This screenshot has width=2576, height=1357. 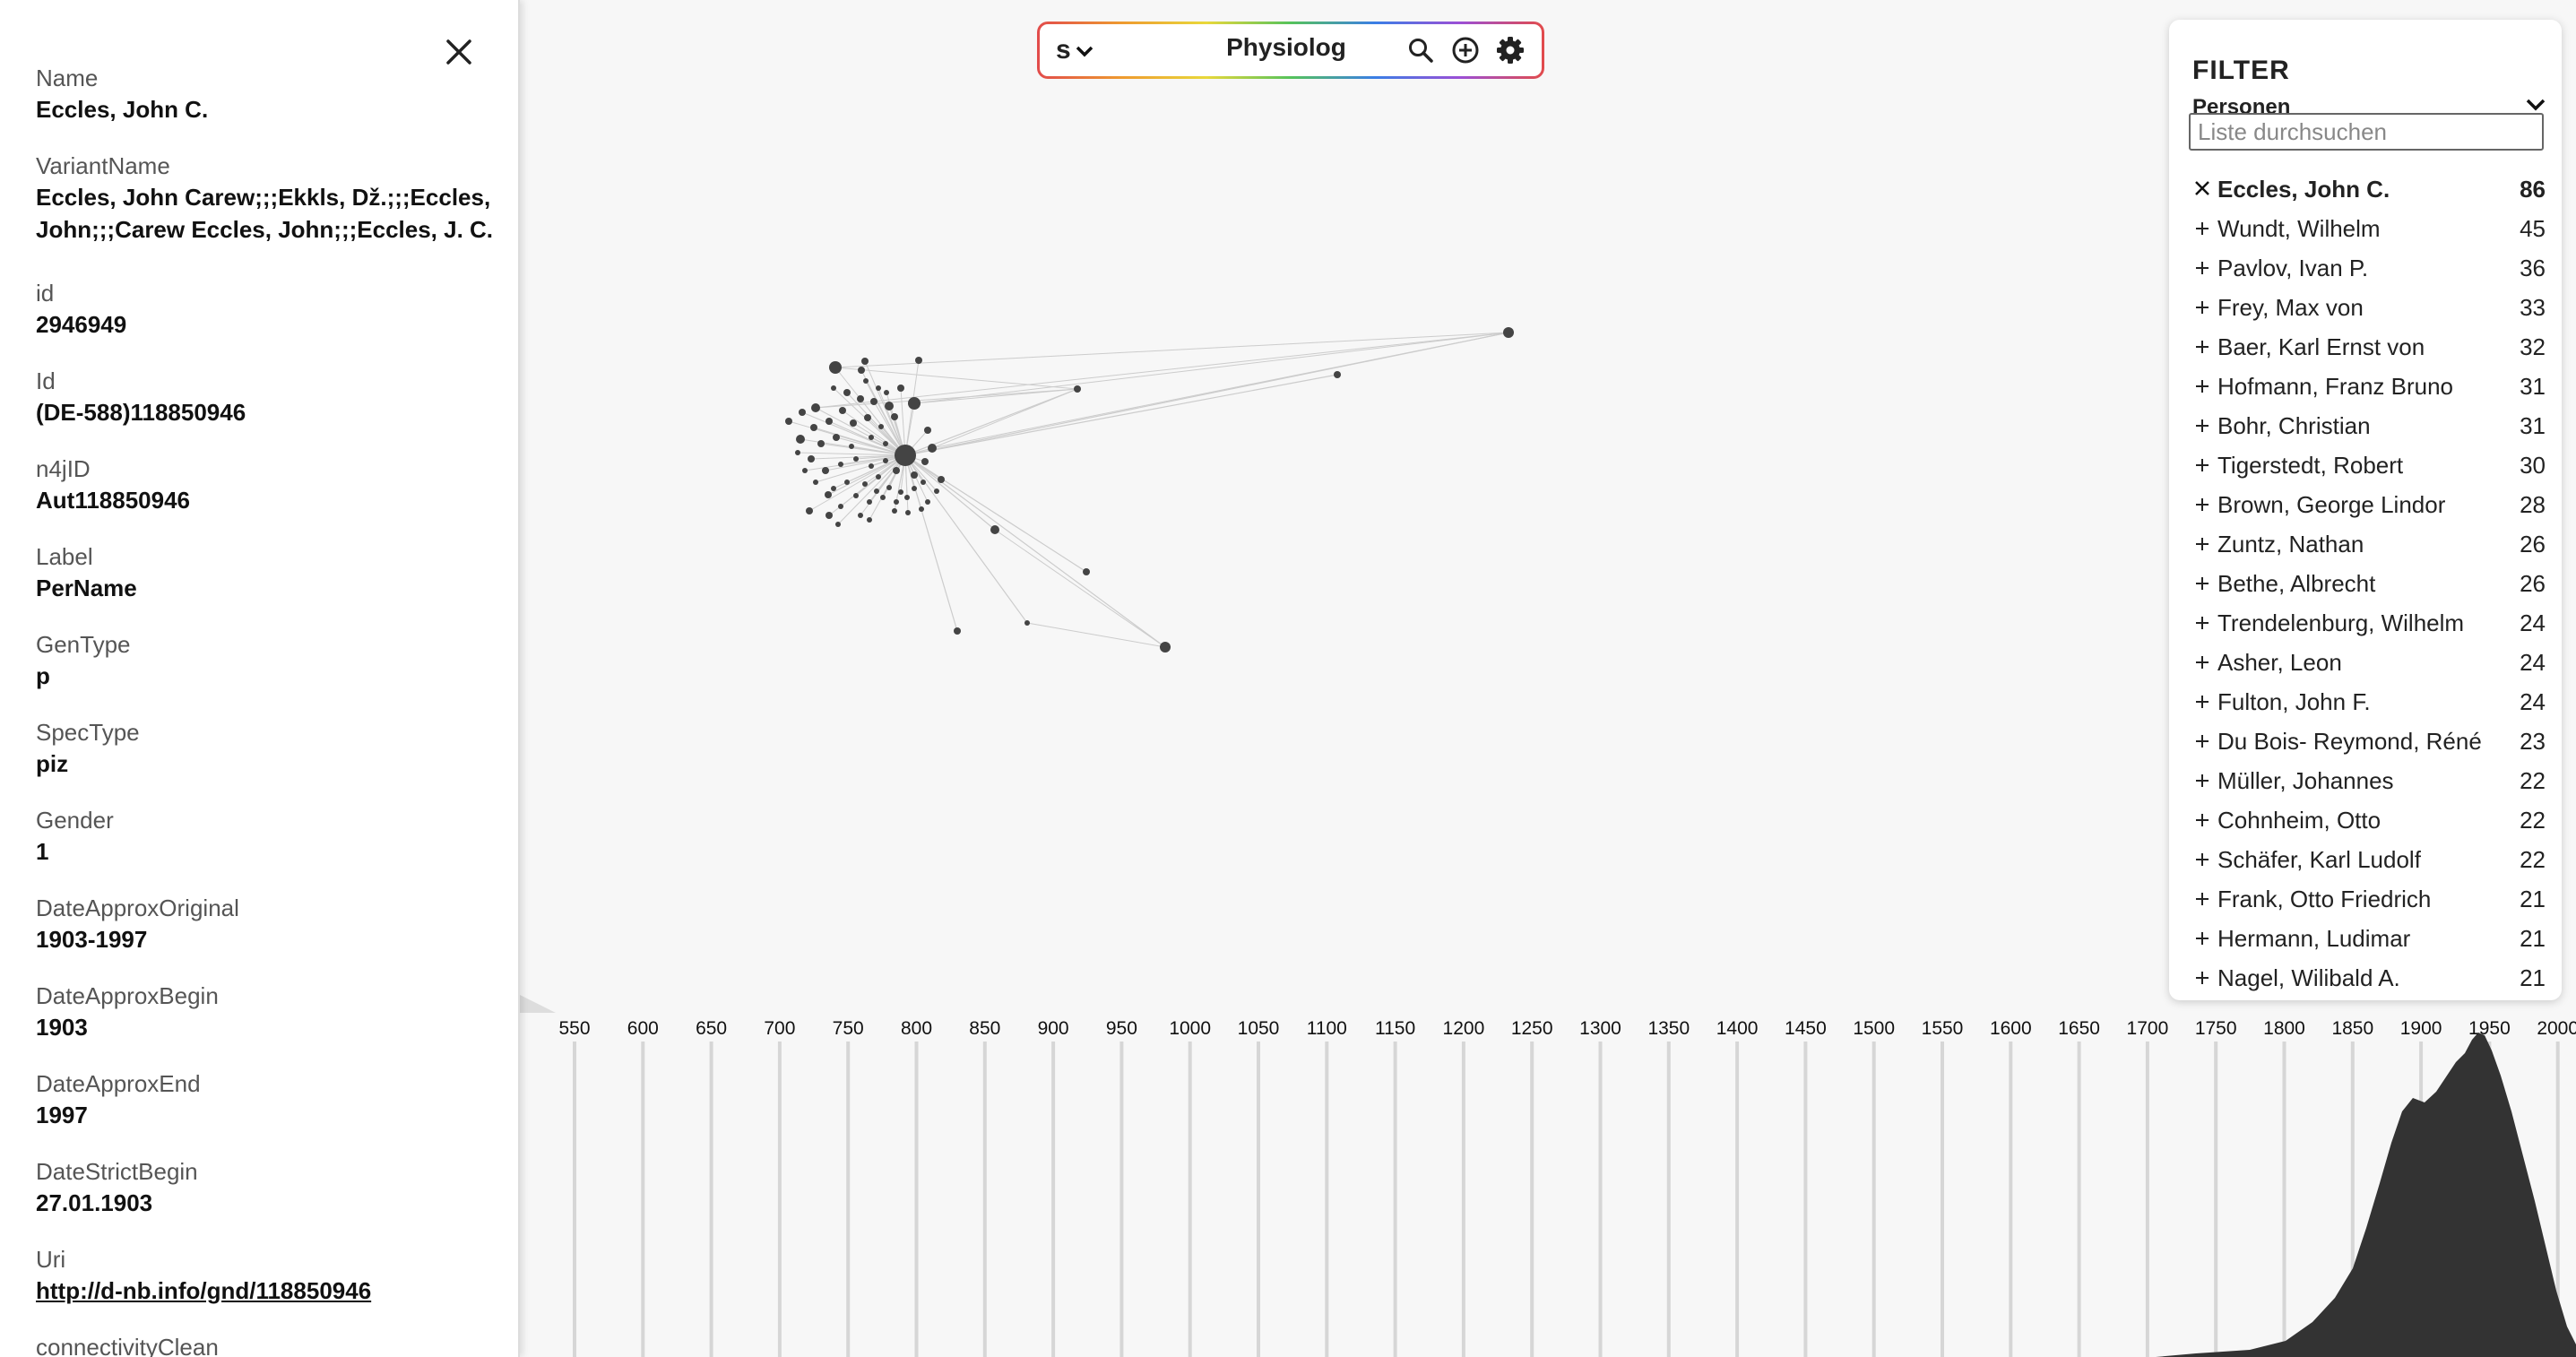 What do you see at coordinates (2366, 347) in the screenshot?
I see `filter-item: Baer, Karl Ernst von 32` at bounding box center [2366, 347].